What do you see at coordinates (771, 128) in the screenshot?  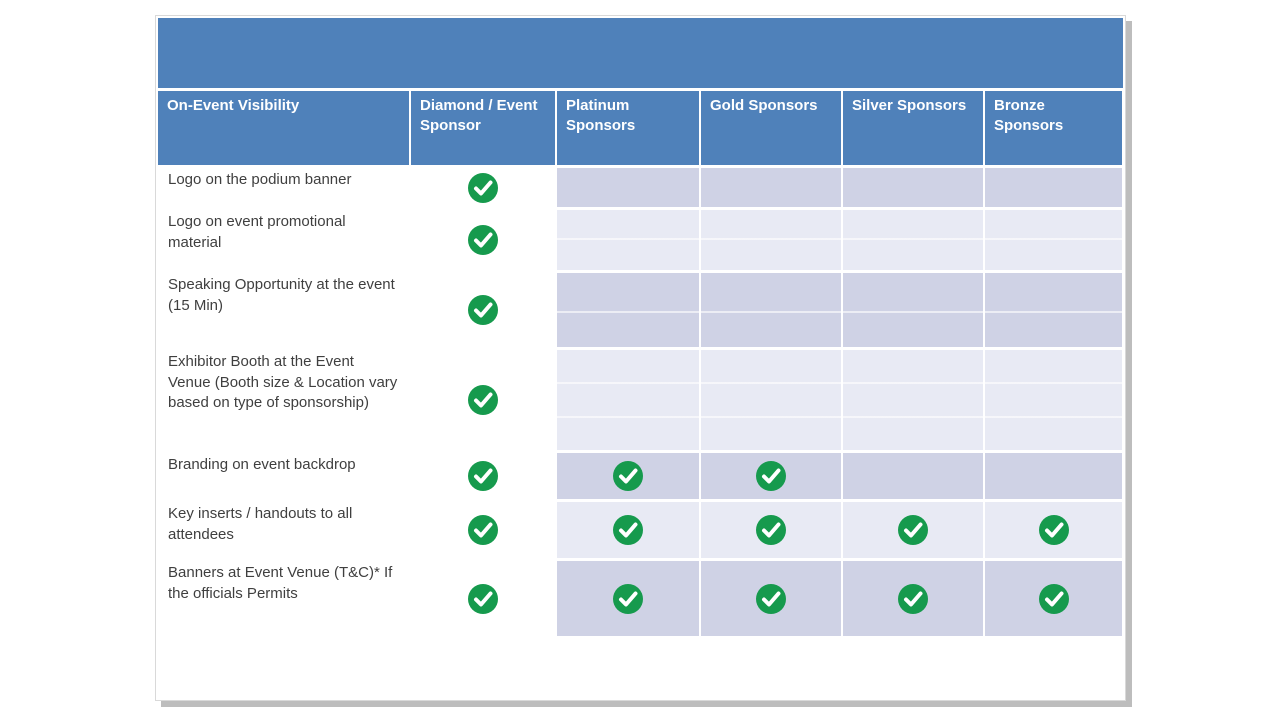 I see `column-header-gold-sponsors: Gold Sponsors` at bounding box center [771, 128].